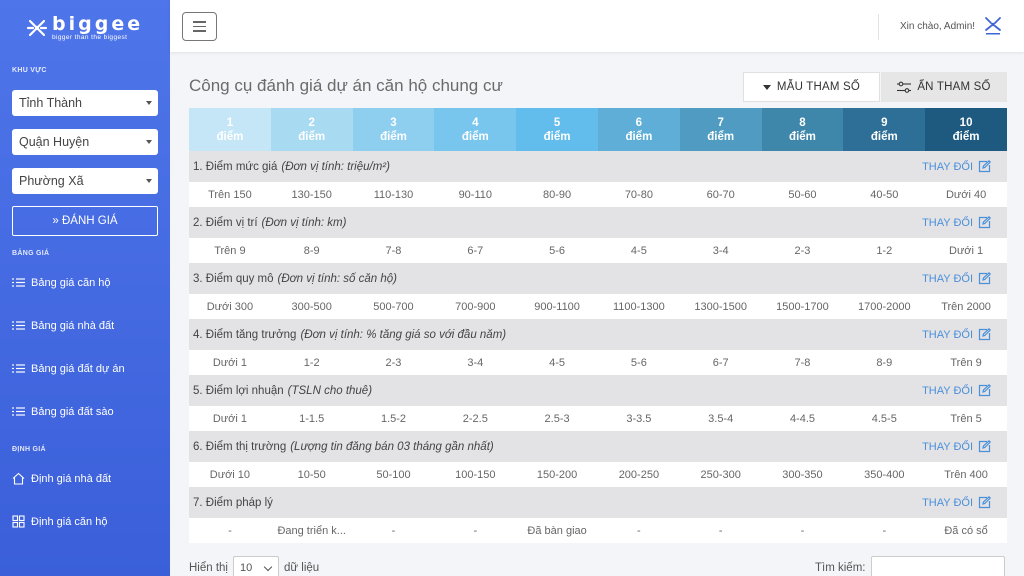 This screenshot has height=576, width=1024. Describe the element at coordinates (71, 478) in the screenshot. I see `sidebar-item-label: Định giá nhà đất` at that location.